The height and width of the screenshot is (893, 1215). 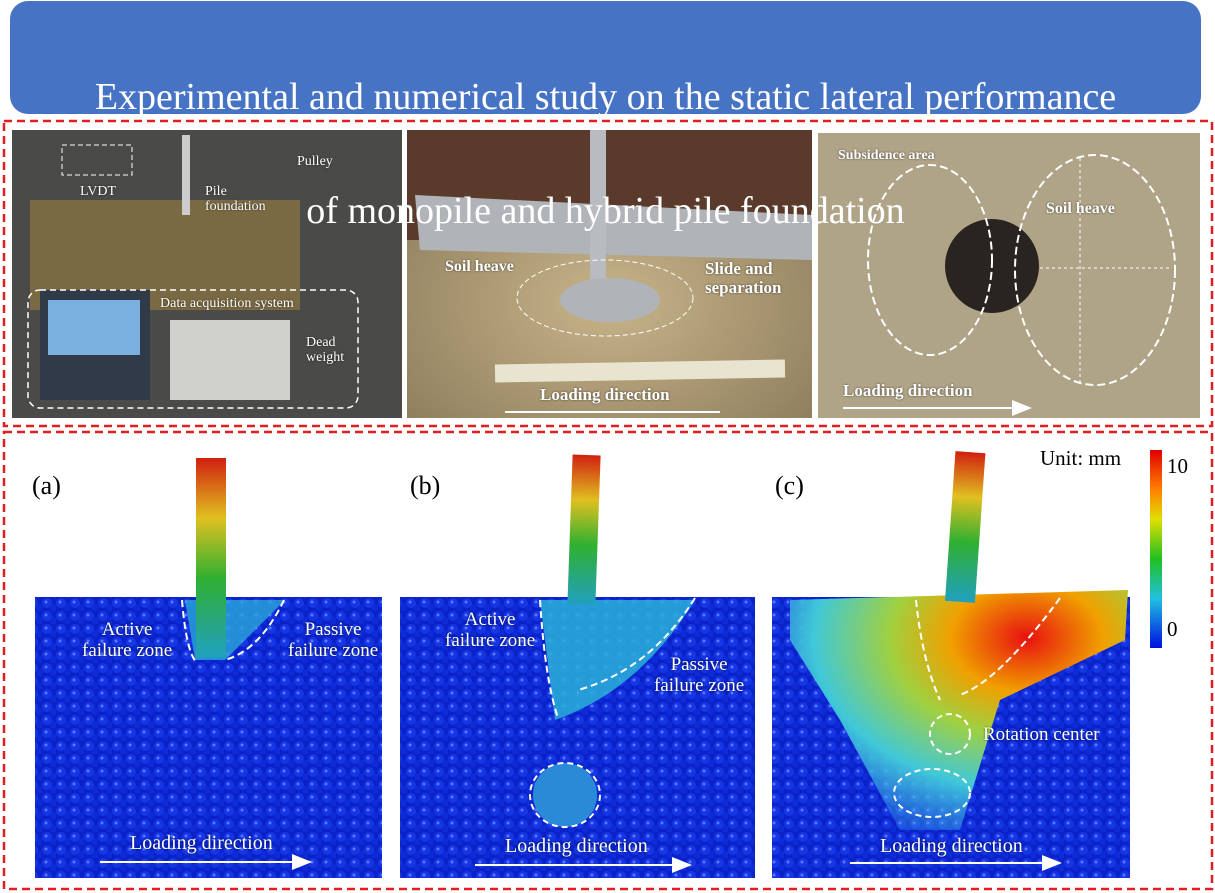 What do you see at coordinates (789, 485) in the screenshot?
I see `panel-label: (c)` at bounding box center [789, 485].